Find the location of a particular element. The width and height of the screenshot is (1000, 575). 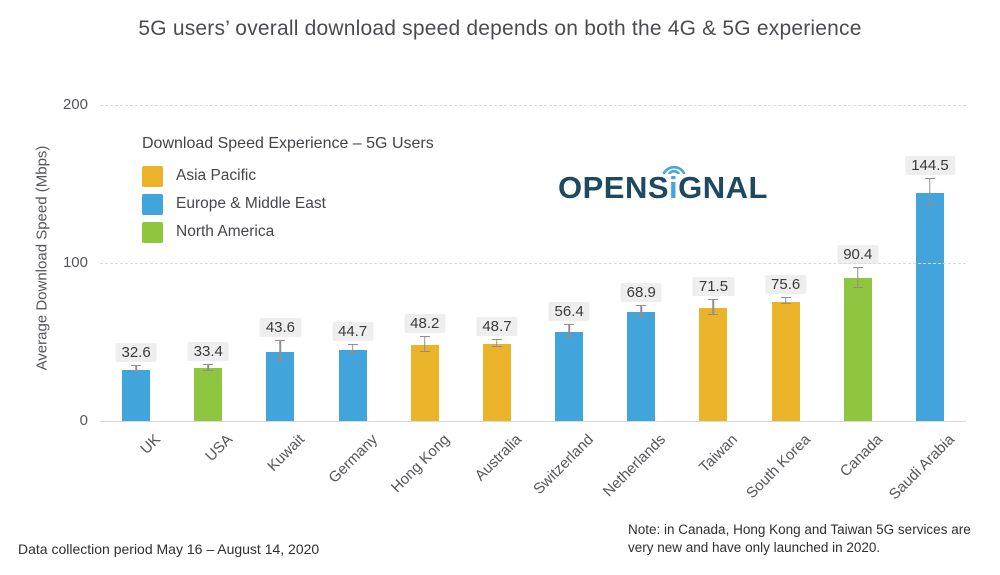

bar-slot-germany: 44.7 Germany is located at coordinates (353, 296).